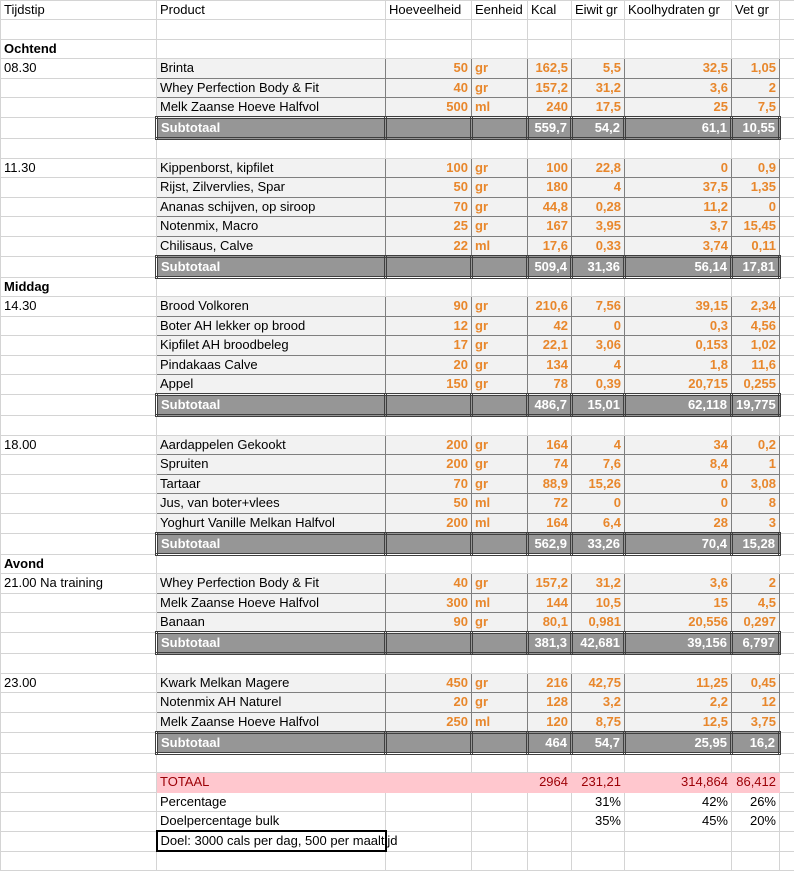 The height and width of the screenshot is (887, 794). Describe the element at coordinates (598, 384) in the screenshot. I see `cell-eiwit: 0,39` at that location.